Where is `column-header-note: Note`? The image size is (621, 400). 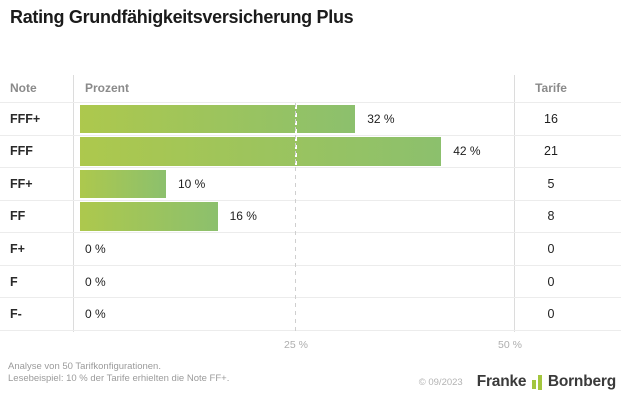
column-header-note: Note is located at coordinates (23, 88).